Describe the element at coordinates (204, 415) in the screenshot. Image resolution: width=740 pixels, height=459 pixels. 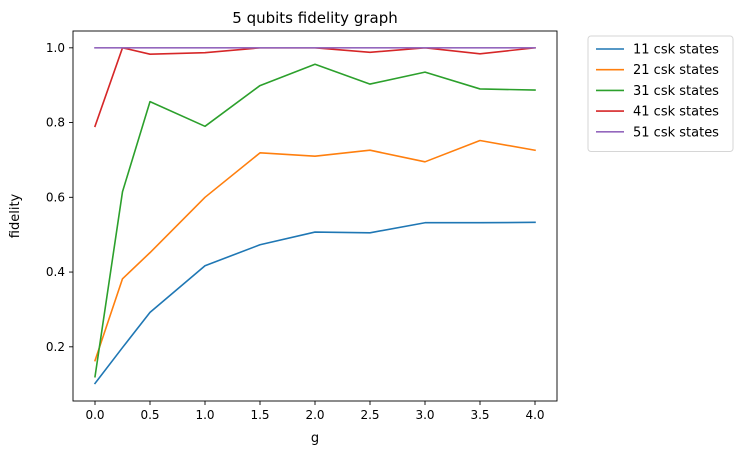
I see `x-tick-label: 1.0` at that location.